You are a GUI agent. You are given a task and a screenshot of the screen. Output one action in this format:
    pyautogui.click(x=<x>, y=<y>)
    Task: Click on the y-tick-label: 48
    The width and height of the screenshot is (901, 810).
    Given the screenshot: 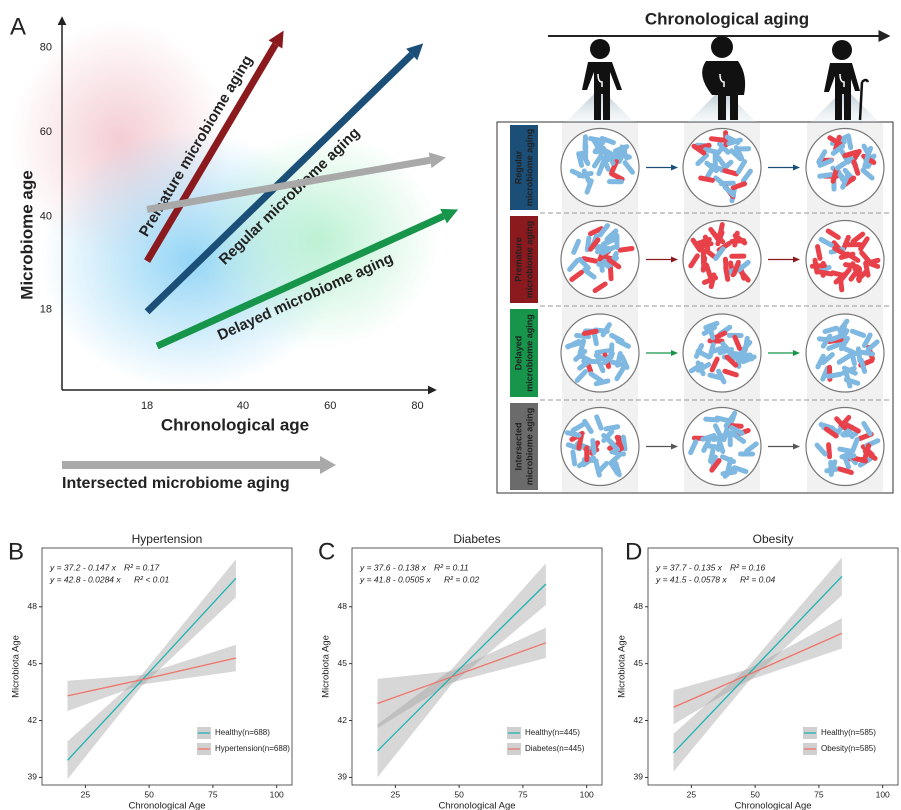 What is the action you would take?
    pyautogui.click(x=343, y=606)
    